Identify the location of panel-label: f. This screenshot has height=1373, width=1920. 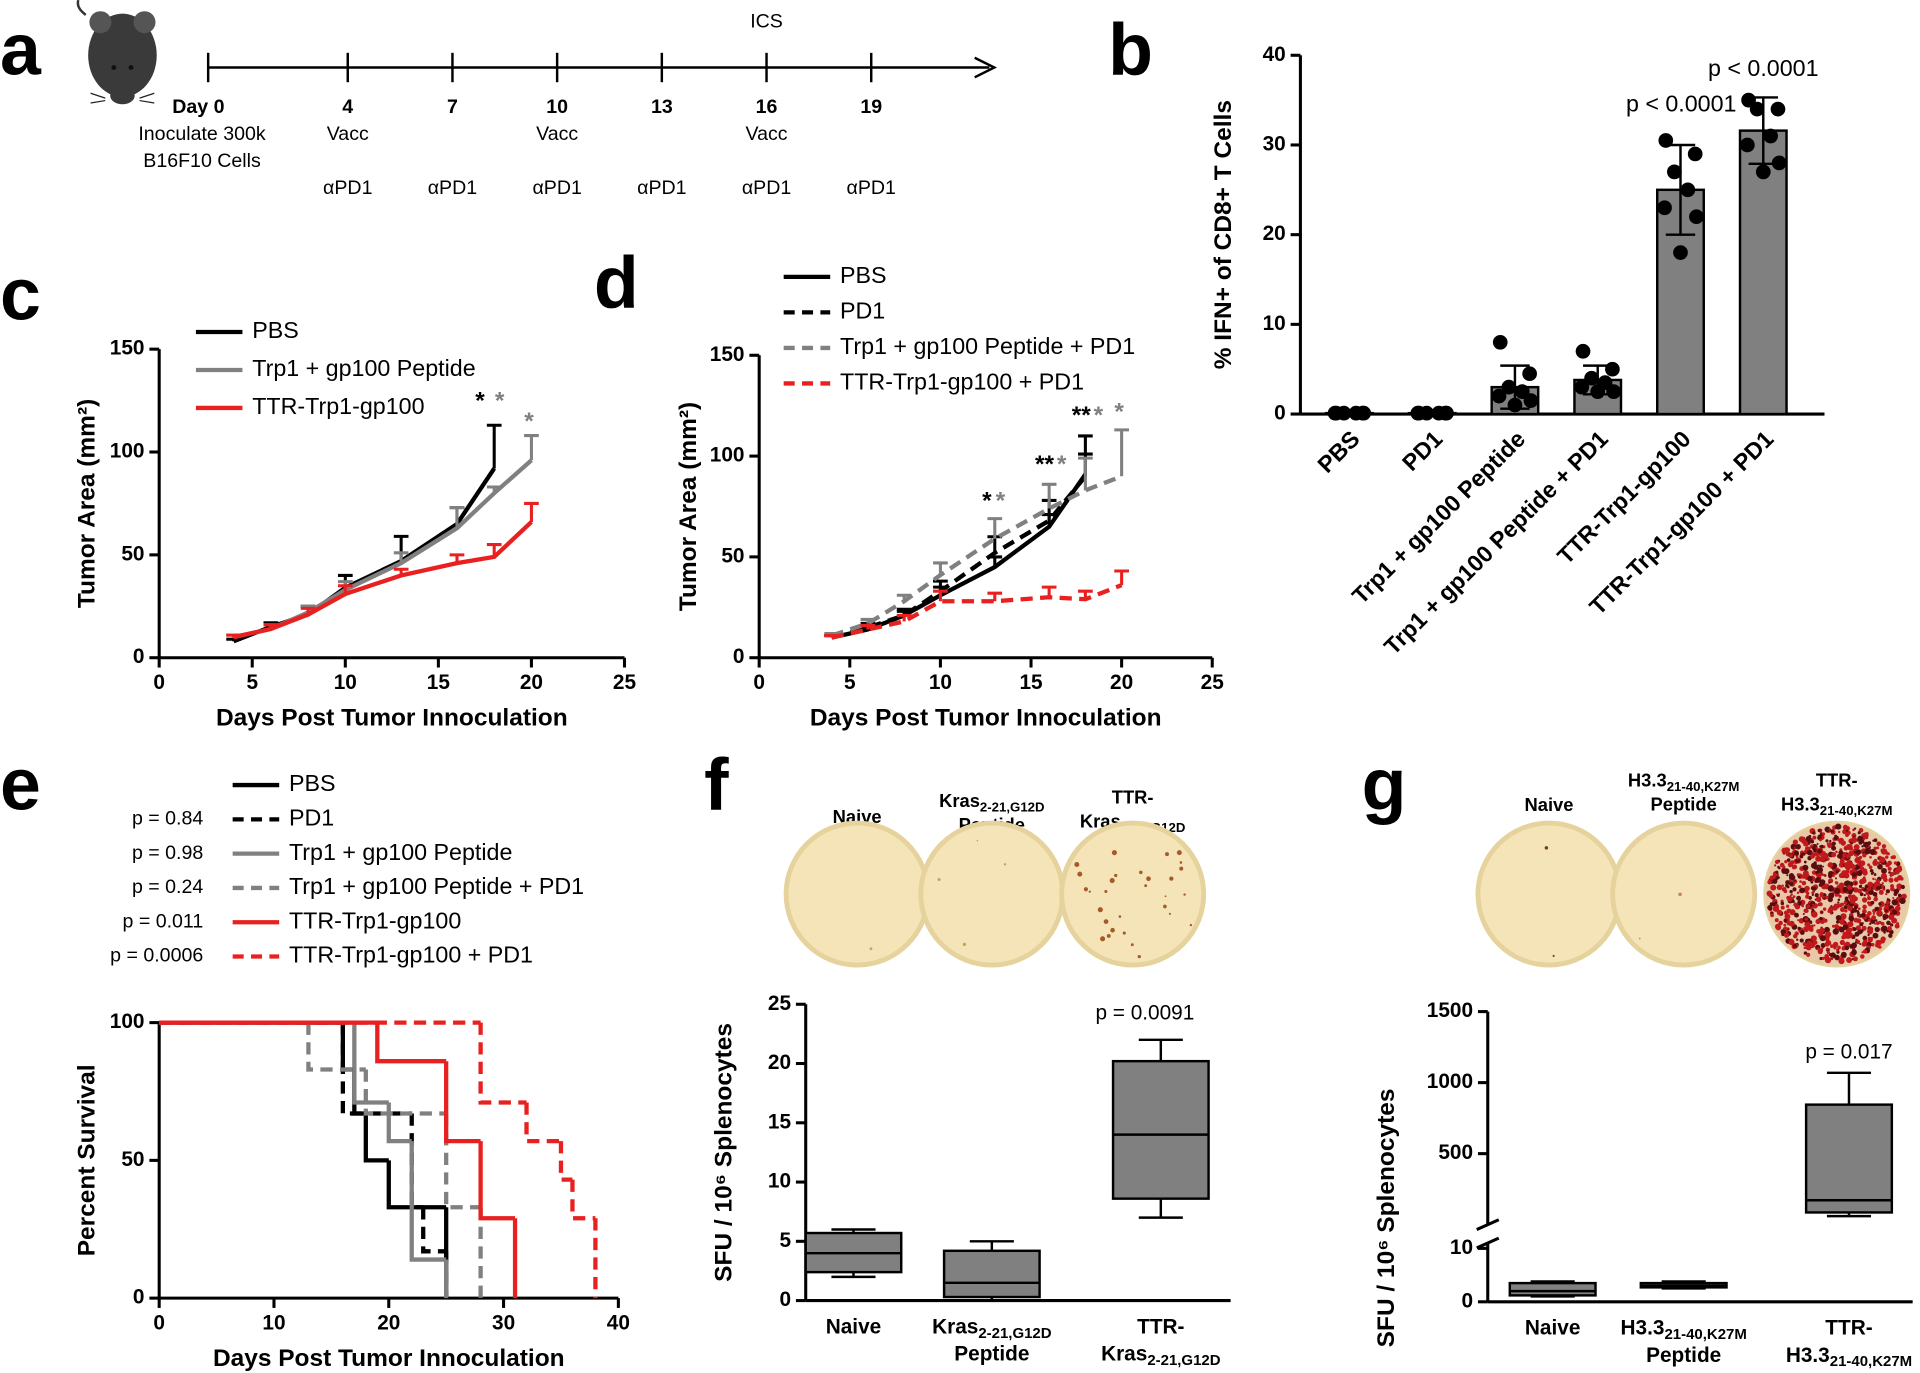
(716, 783).